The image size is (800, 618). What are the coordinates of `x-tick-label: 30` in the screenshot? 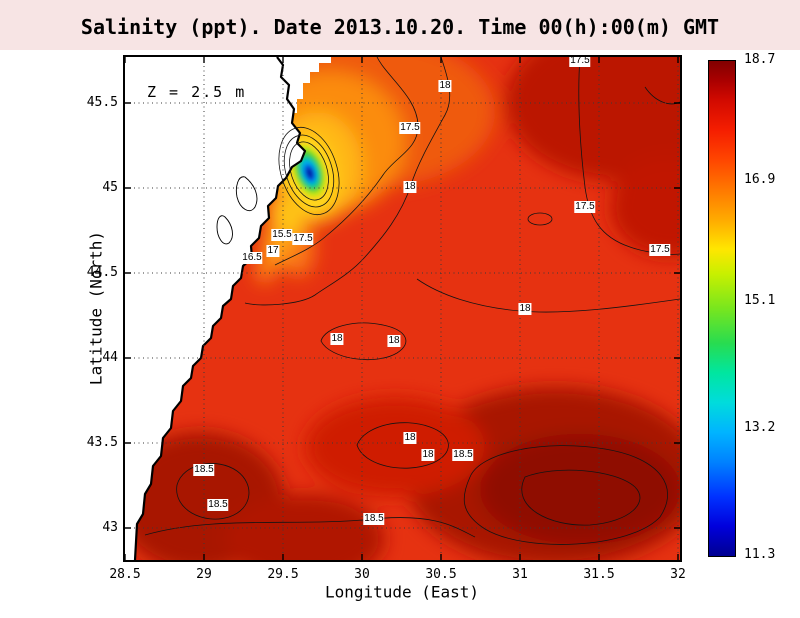 It's located at (362, 574).